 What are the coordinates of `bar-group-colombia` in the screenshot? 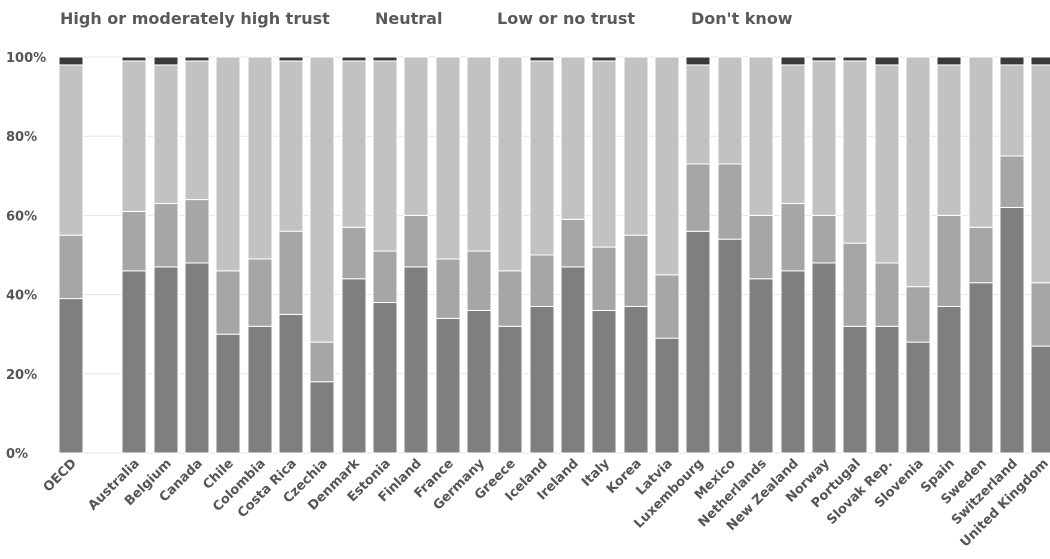 It's located at (260, 255).